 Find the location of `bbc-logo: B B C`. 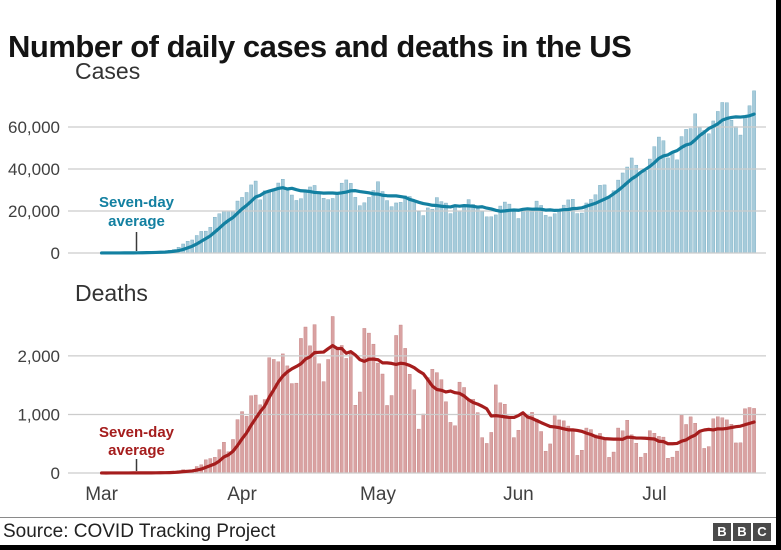

bbc-logo: B B C is located at coordinates (742, 531).